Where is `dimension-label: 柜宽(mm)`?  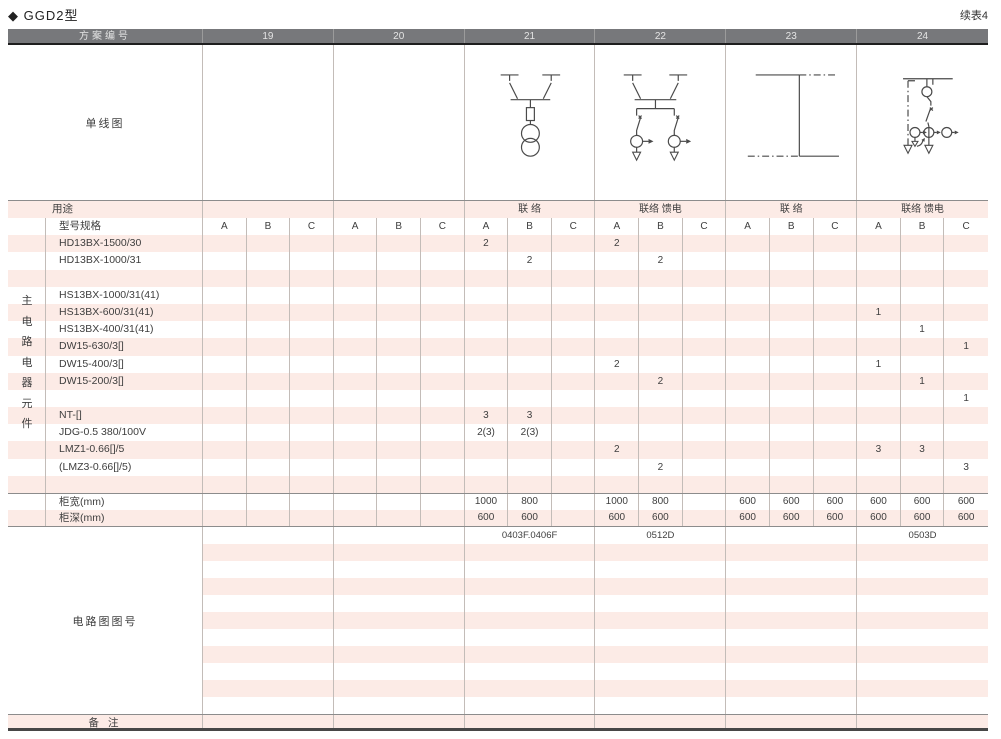 dimension-label: 柜宽(mm) is located at coordinates (124, 502).